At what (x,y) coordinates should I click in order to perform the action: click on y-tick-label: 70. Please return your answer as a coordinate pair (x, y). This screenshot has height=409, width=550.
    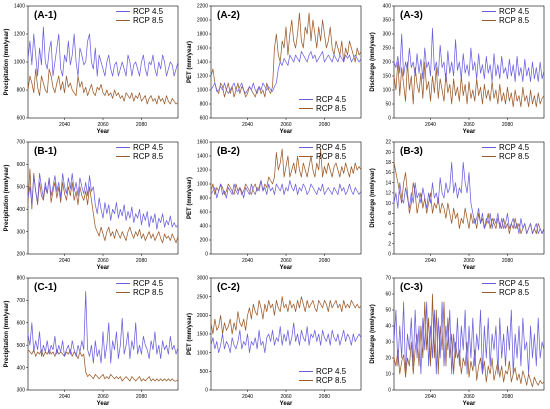
    Looking at the image, I should click on (388, 279).